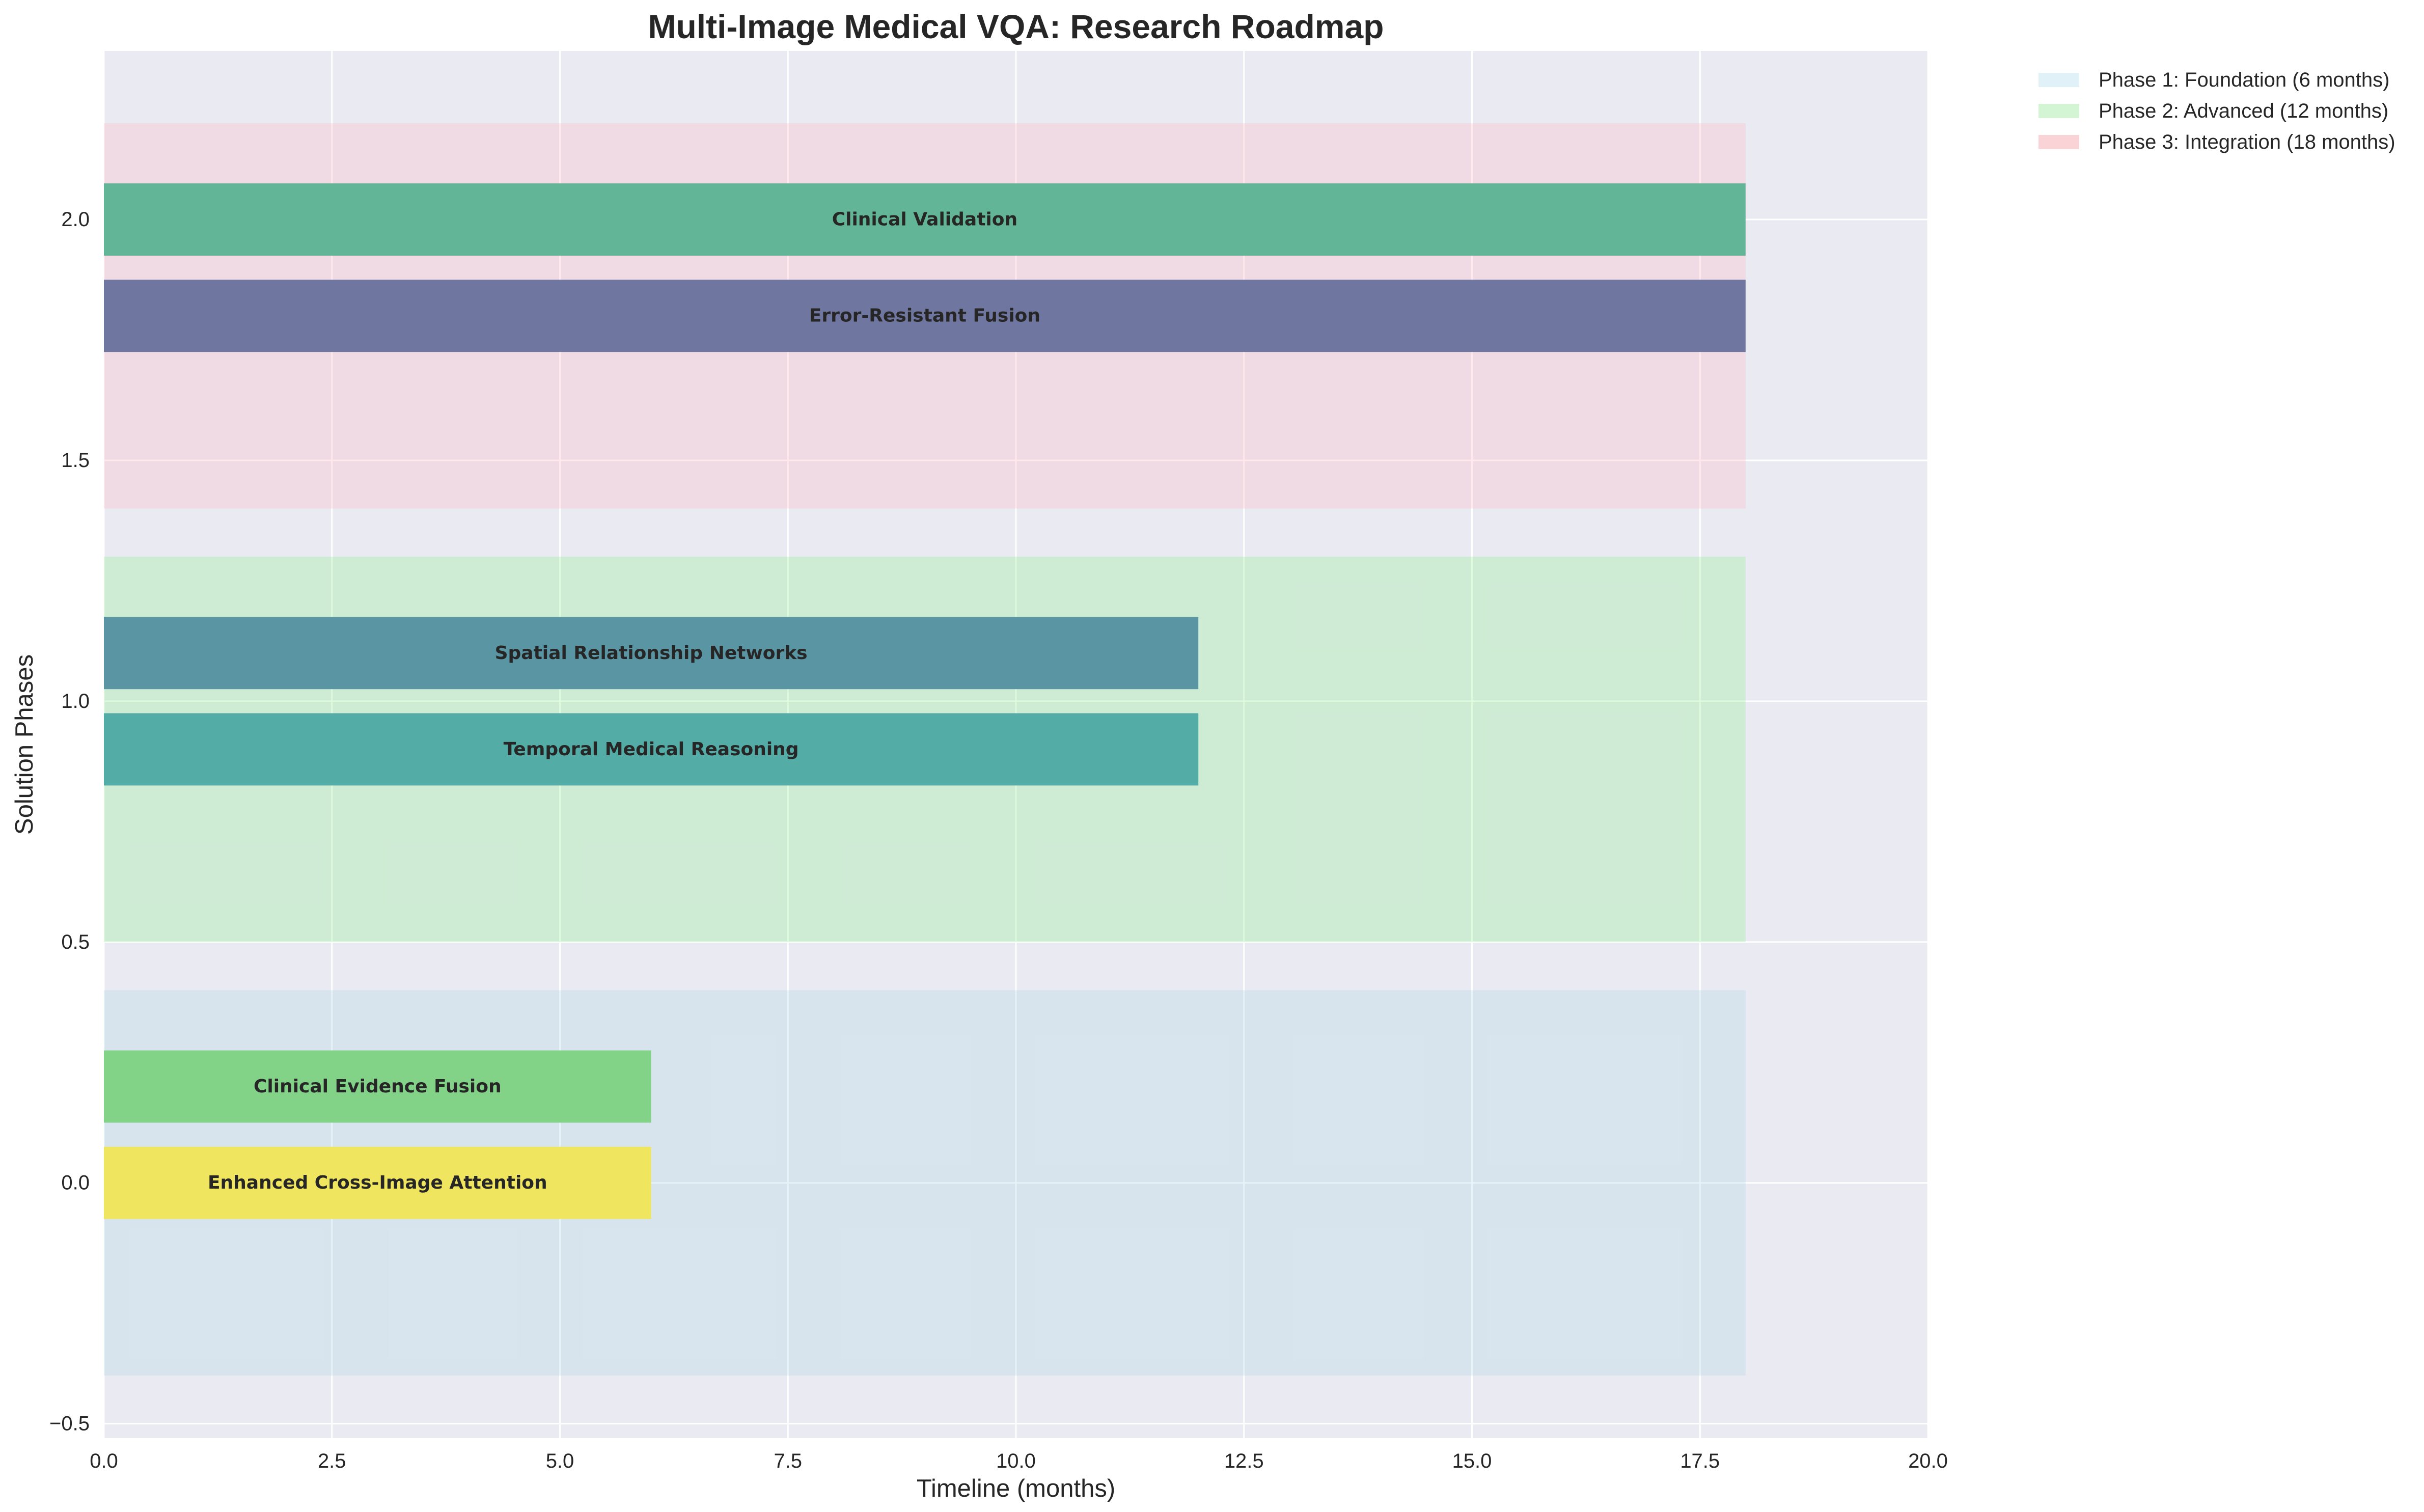  I want to click on task-bar-label: Temporal Medical Reasoning, so click(651, 749).